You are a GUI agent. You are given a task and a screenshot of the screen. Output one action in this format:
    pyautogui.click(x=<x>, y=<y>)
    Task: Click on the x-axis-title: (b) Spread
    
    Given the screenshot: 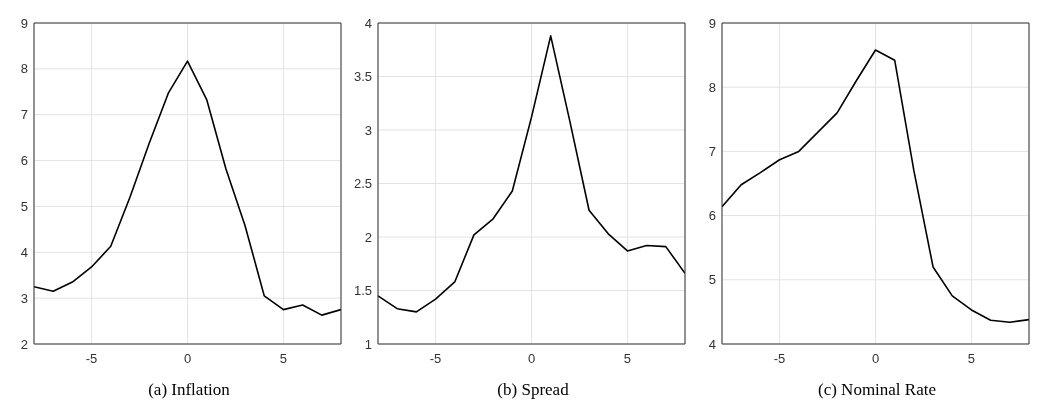 What is the action you would take?
    pyautogui.click(x=533, y=390)
    